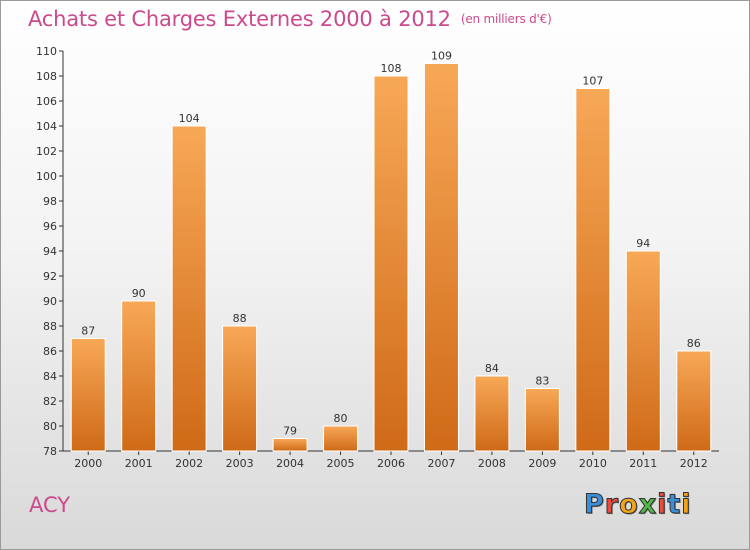 This screenshot has width=750, height=550. Describe the element at coordinates (50, 451) in the screenshot. I see `y-tick-label: 78` at that location.